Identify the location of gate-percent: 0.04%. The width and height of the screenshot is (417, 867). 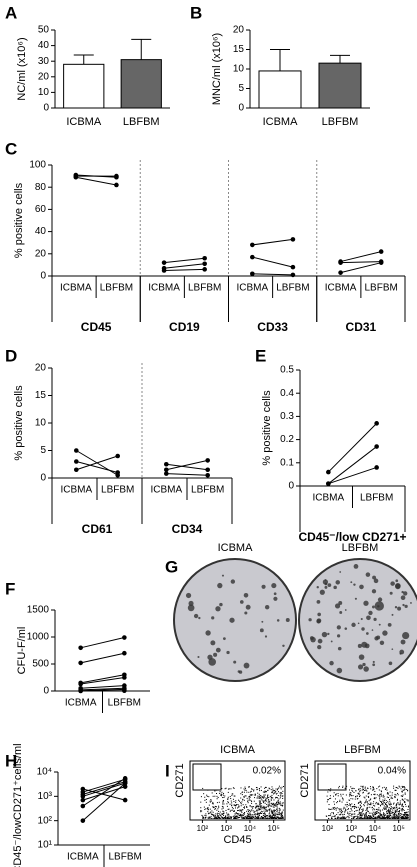
(392, 771).